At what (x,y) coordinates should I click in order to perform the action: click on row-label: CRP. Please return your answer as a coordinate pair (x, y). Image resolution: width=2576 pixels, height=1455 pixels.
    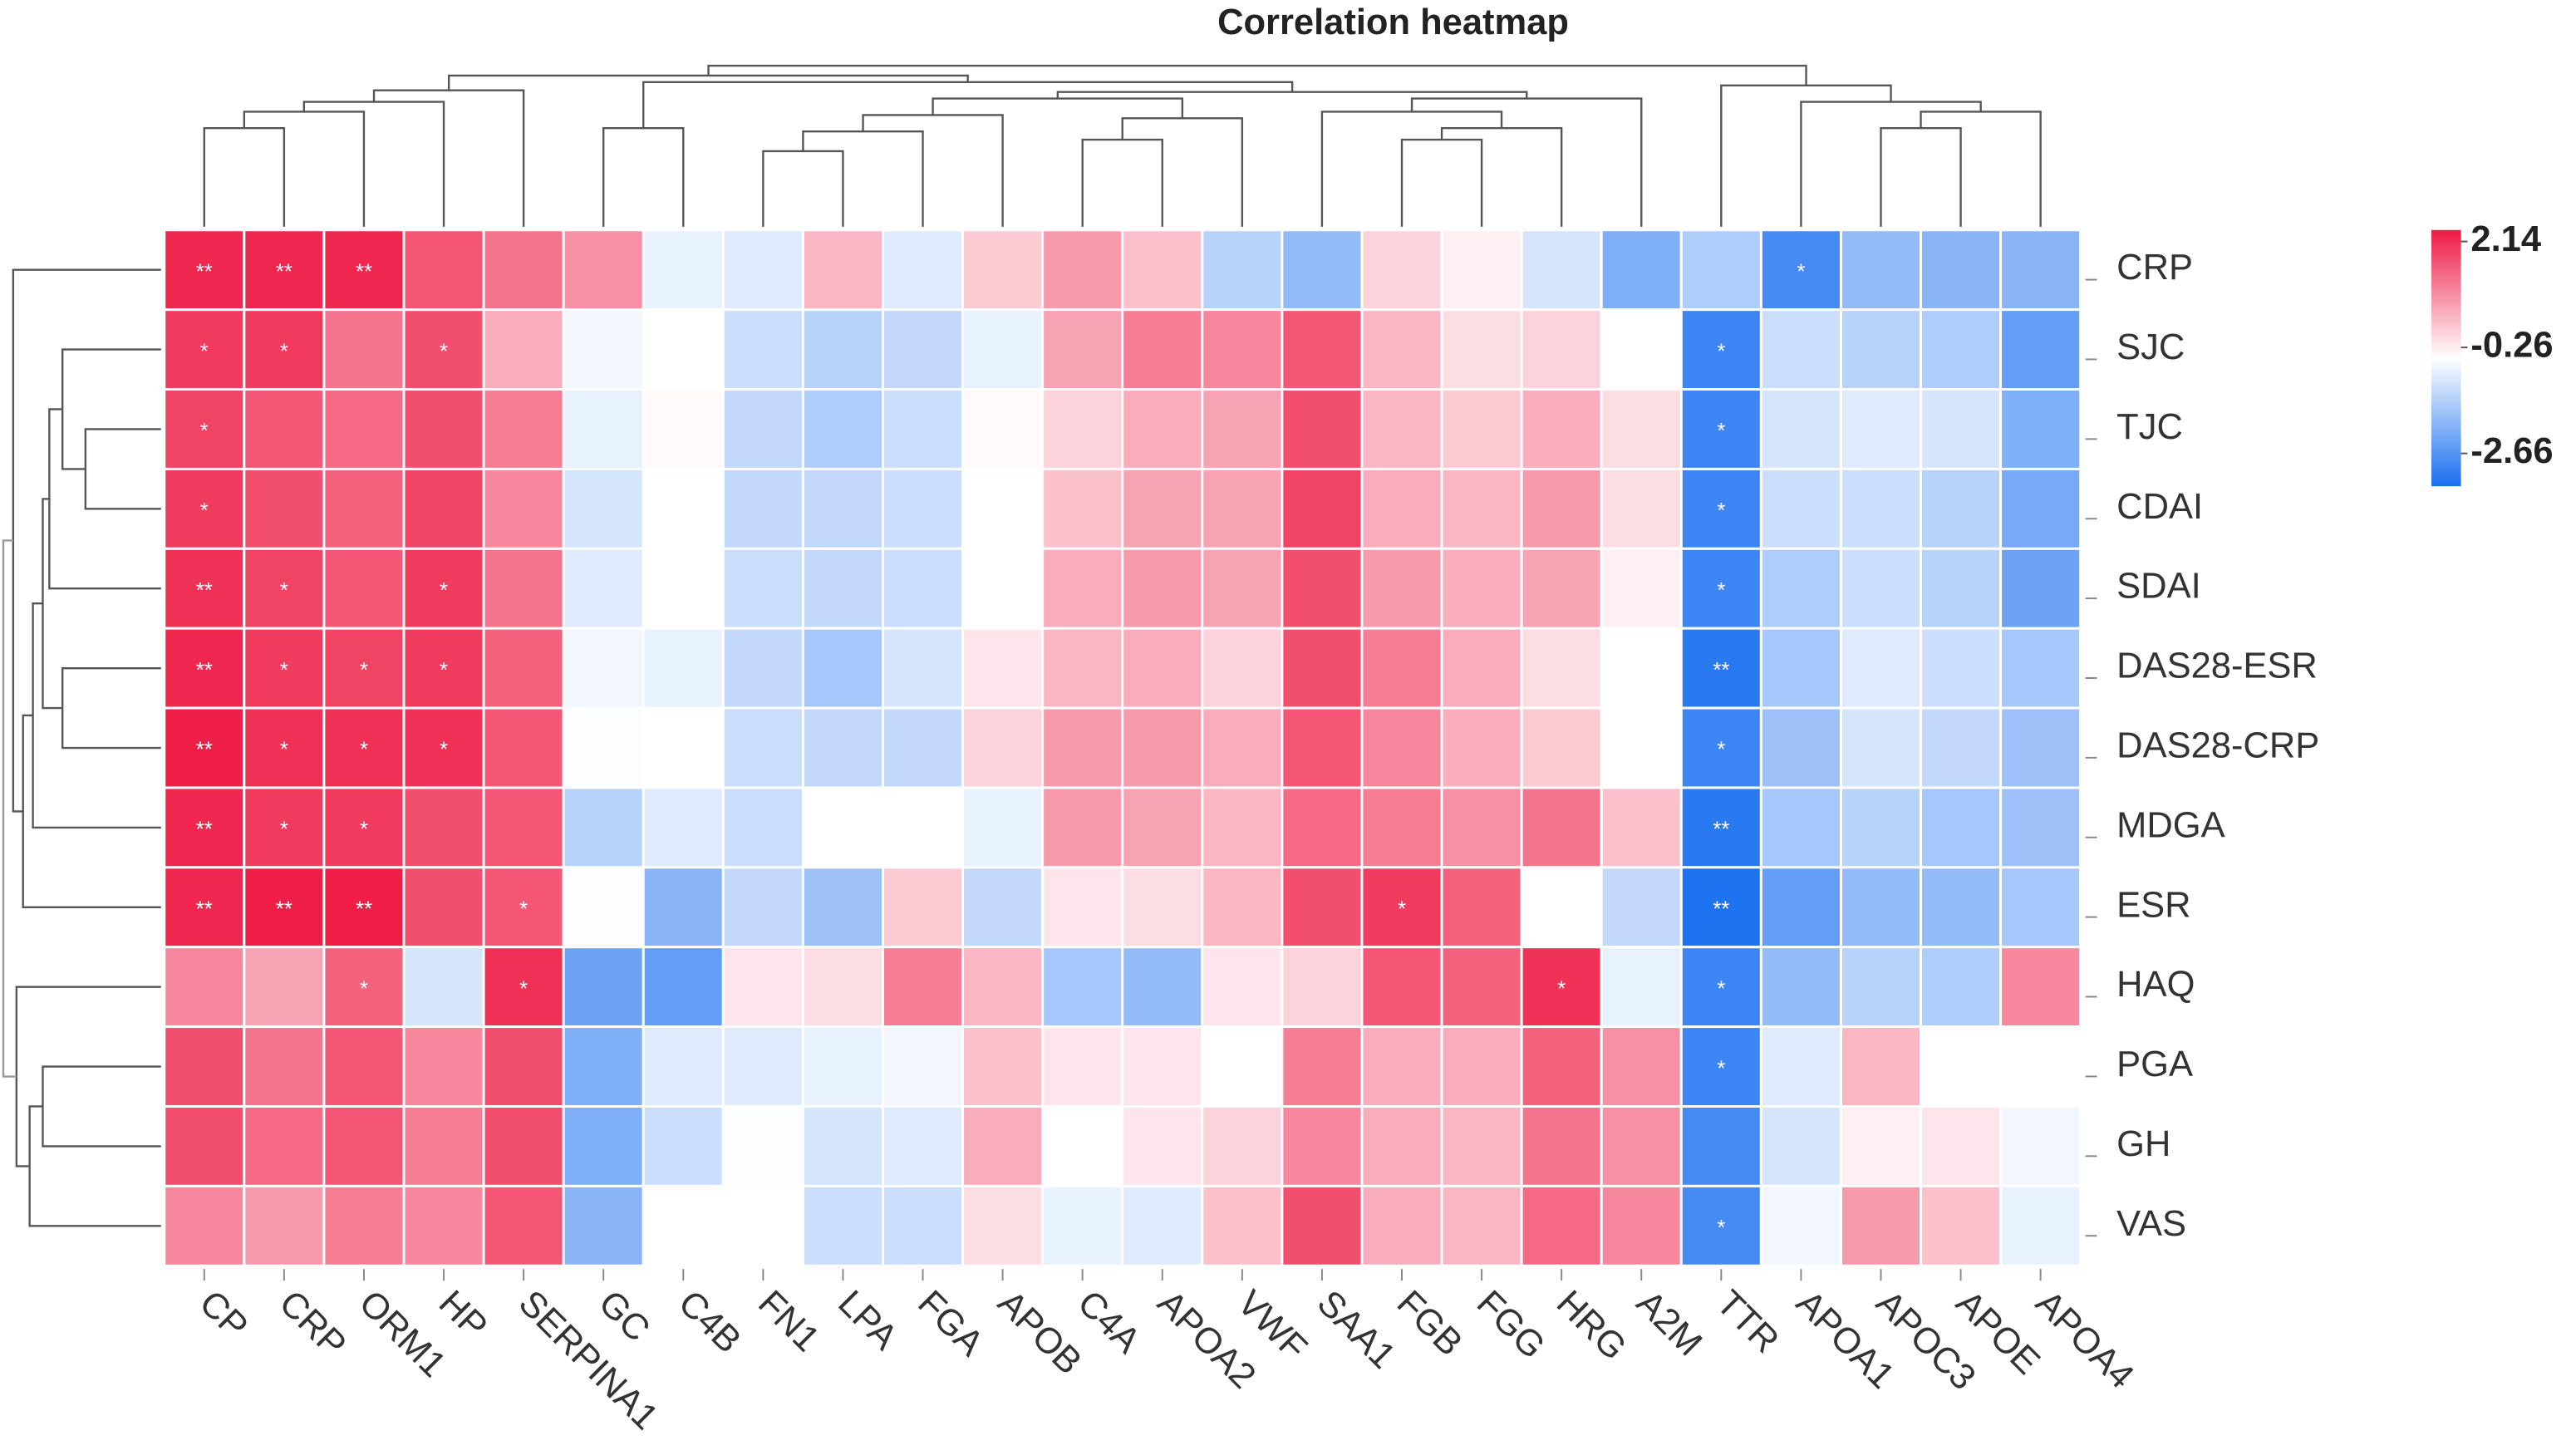
    Looking at the image, I should click on (2154, 268).